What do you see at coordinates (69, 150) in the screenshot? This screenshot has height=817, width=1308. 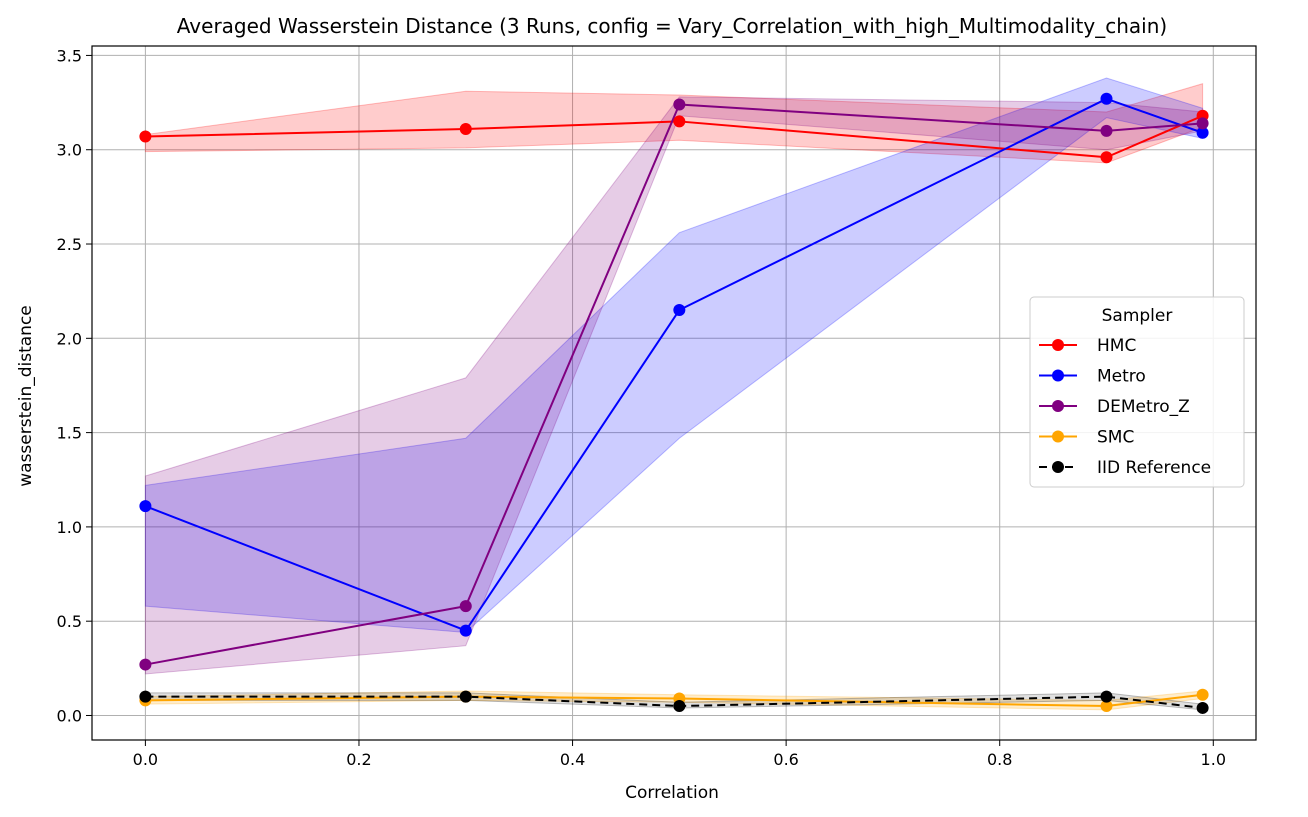 I see `y-tick-label: 3.0` at bounding box center [69, 150].